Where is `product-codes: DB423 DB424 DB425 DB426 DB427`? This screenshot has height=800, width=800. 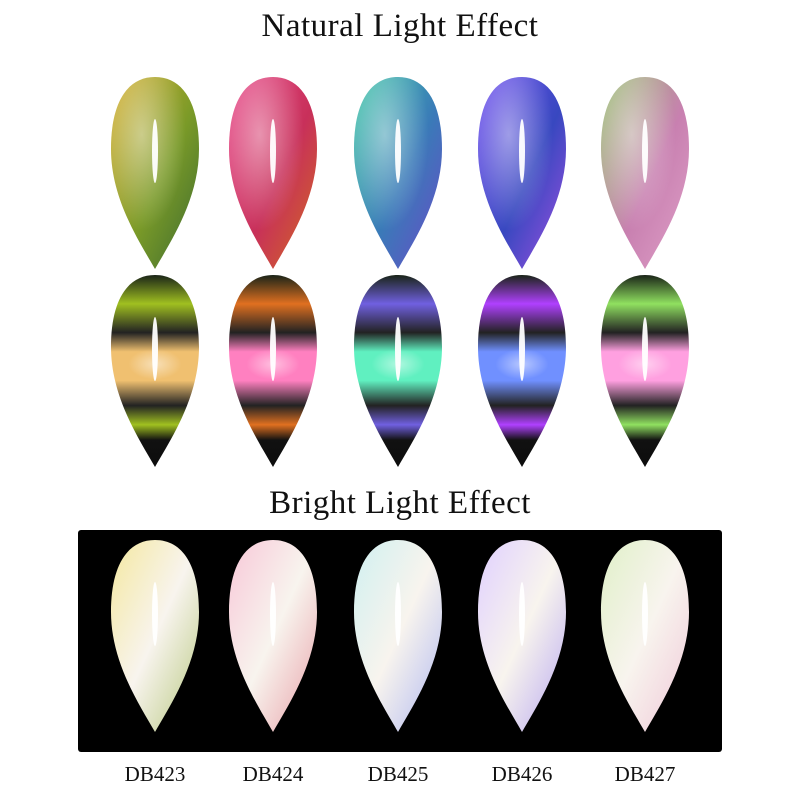 product-codes: DB423 DB424 DB425 DB426 DB427 is located at coordinates (400, 777).